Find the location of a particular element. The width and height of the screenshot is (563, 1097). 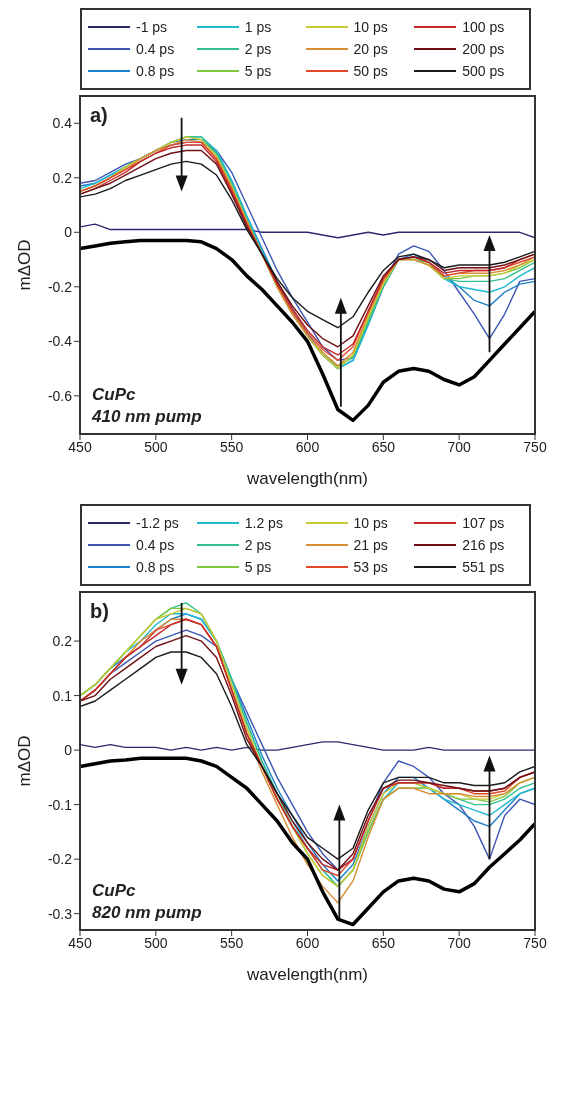

legend-label: -1 ps is located at coordinates (152, 27).